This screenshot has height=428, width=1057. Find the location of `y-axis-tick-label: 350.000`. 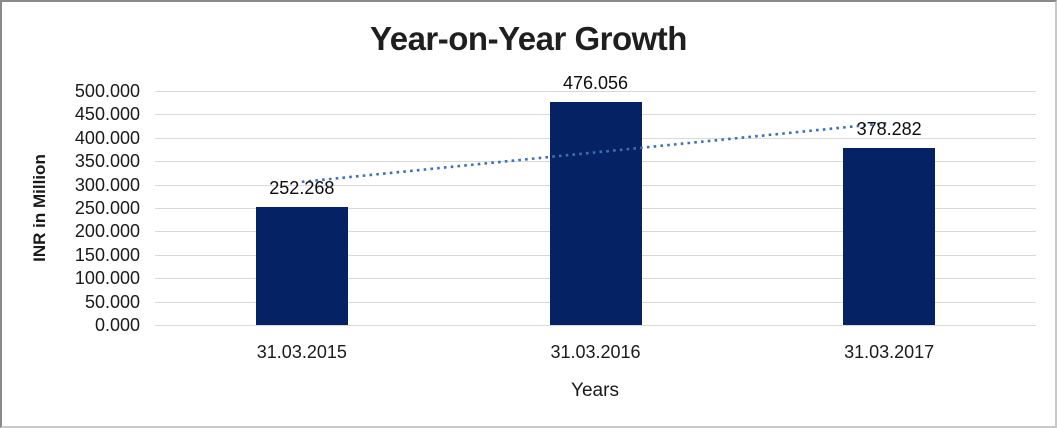

y-axis-tick-label: 350.000 is located at coordinates (107, 161).